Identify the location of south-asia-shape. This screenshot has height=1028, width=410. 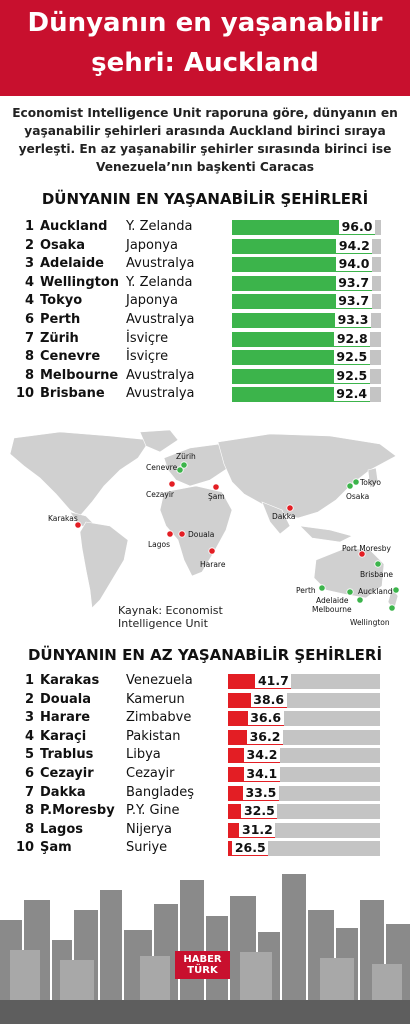
(276, 518).